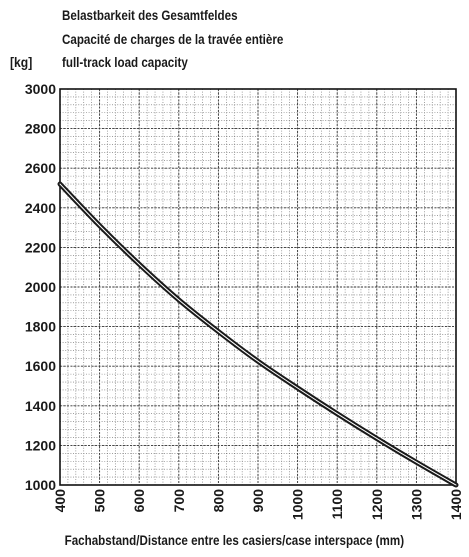 The image size is (469, 557). Describe the element at coordinates (258, 501) in the screenshot. I see `x-tick-label: 900` at that location.